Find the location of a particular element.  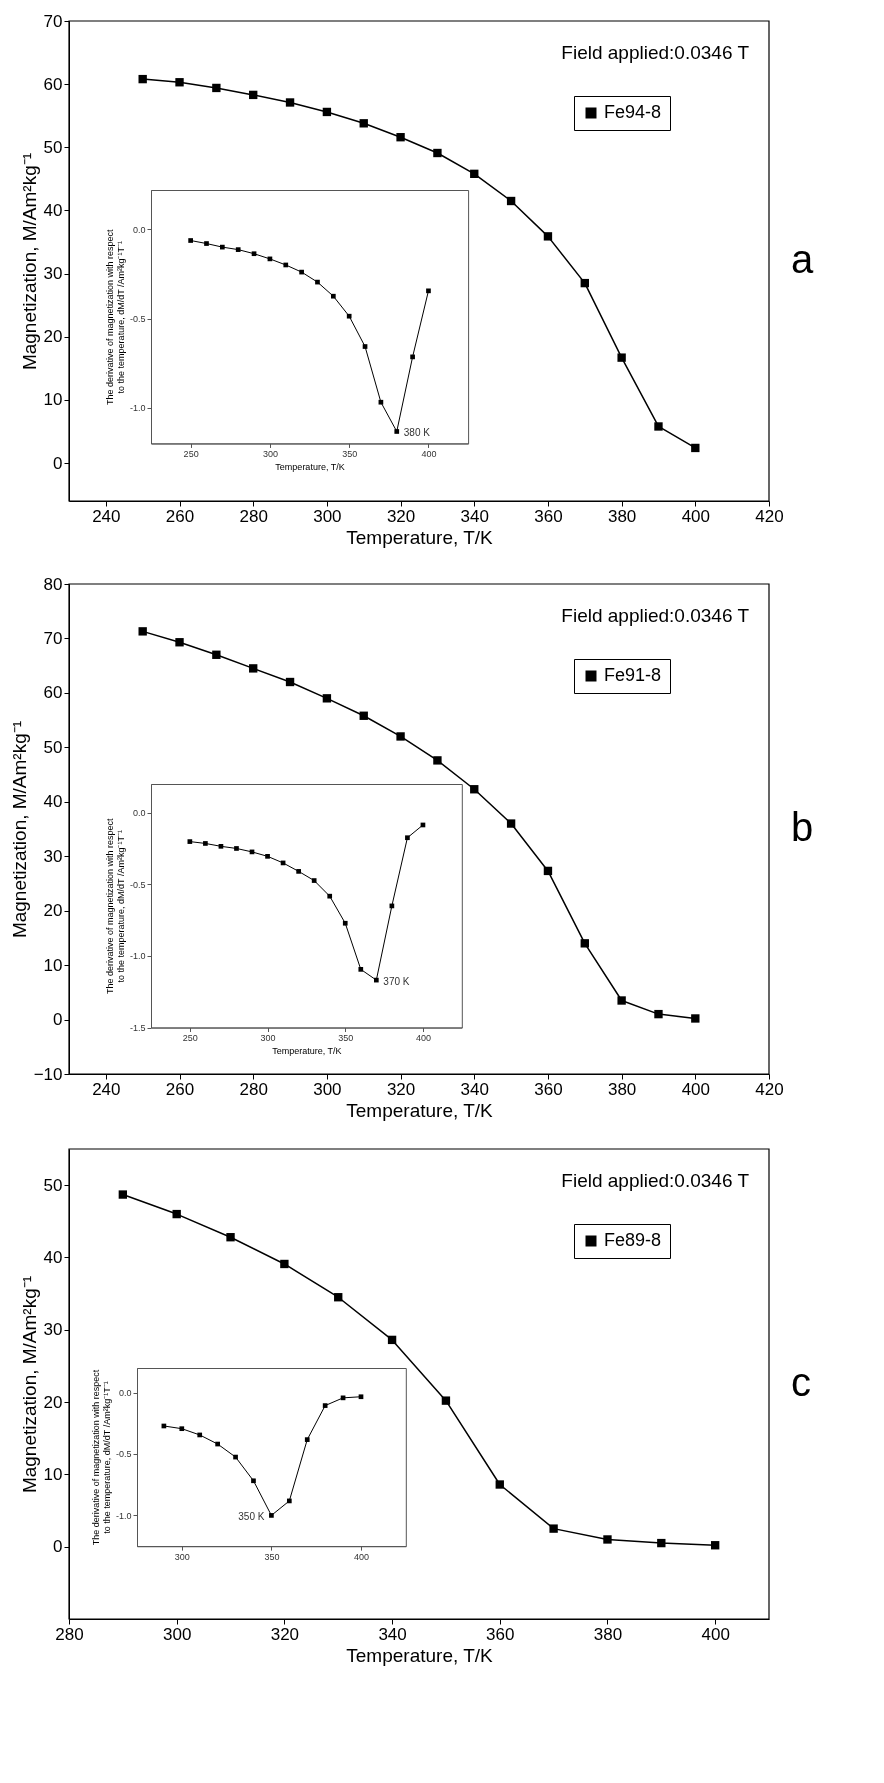

y-tick-label: 80 is located at coordinates (53, 584).